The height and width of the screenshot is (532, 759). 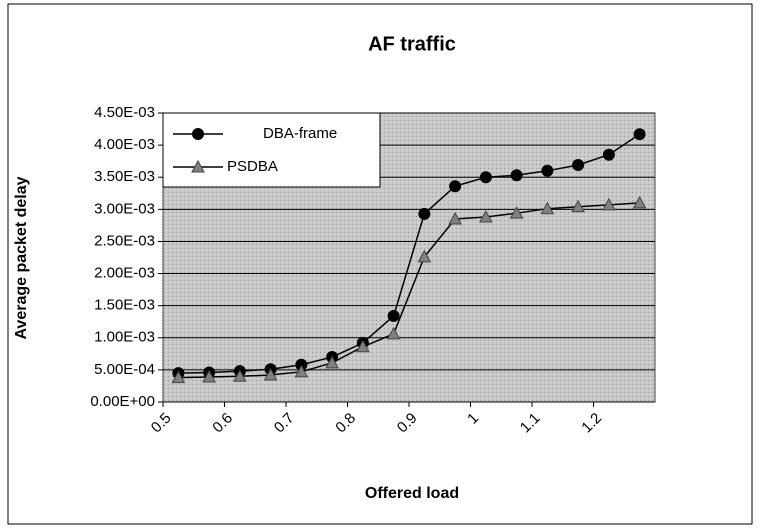 I want to click on y-tick-label: 4.50E-03, so click(x=124, y=112).